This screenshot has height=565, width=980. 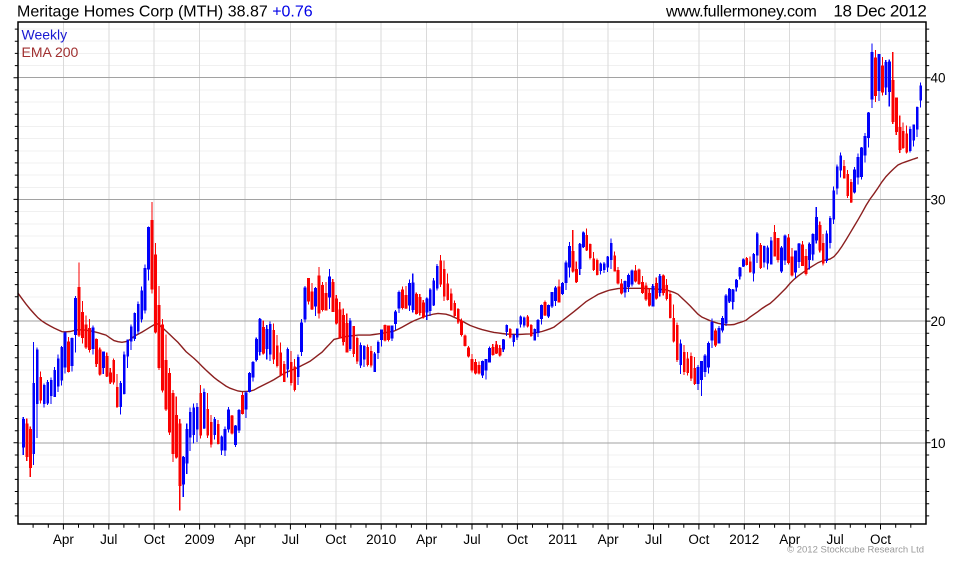 What do you see at coordinates (562, 539) in the screenshot?
I see `svg-text: 2011` at bounding box center [562, 539].